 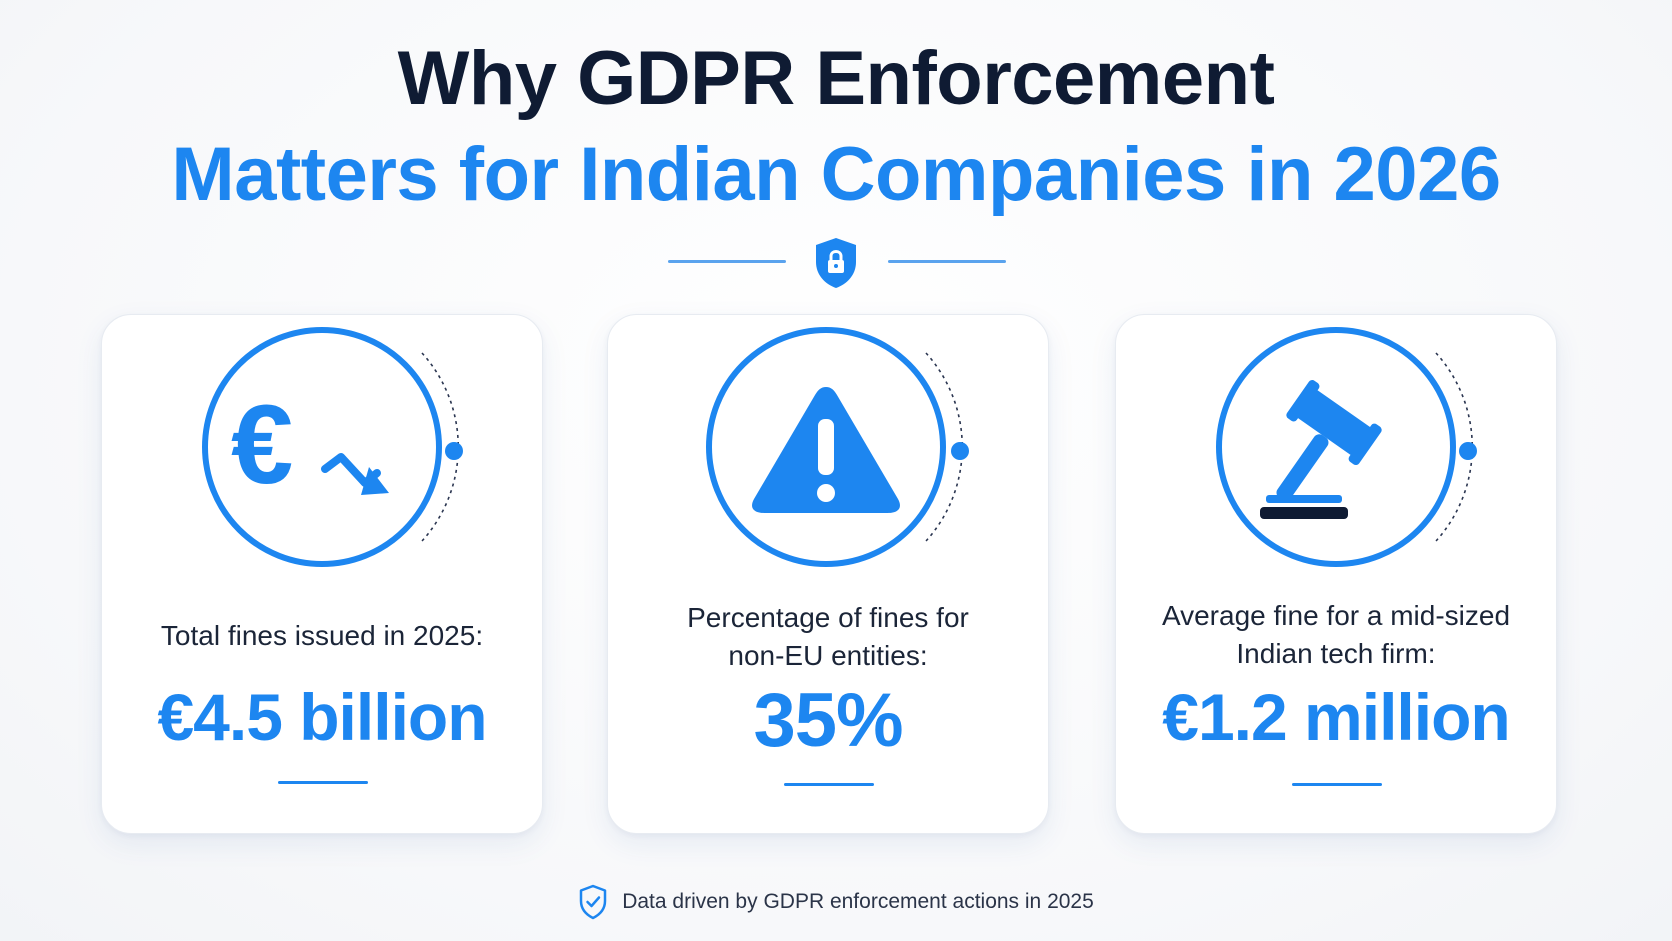 I want to click on stat-value: 35%, so click(x=828, y=720).